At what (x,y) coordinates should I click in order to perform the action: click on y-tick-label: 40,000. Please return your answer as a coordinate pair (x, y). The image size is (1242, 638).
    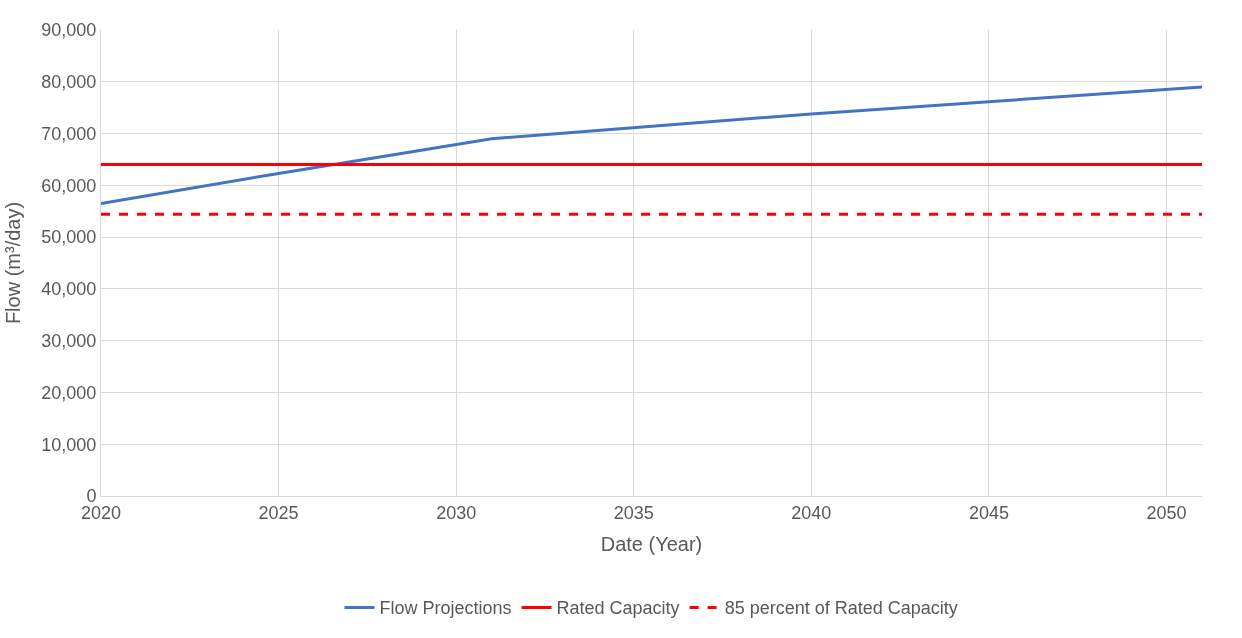
    Looking at the image, I should click on (69, 289).